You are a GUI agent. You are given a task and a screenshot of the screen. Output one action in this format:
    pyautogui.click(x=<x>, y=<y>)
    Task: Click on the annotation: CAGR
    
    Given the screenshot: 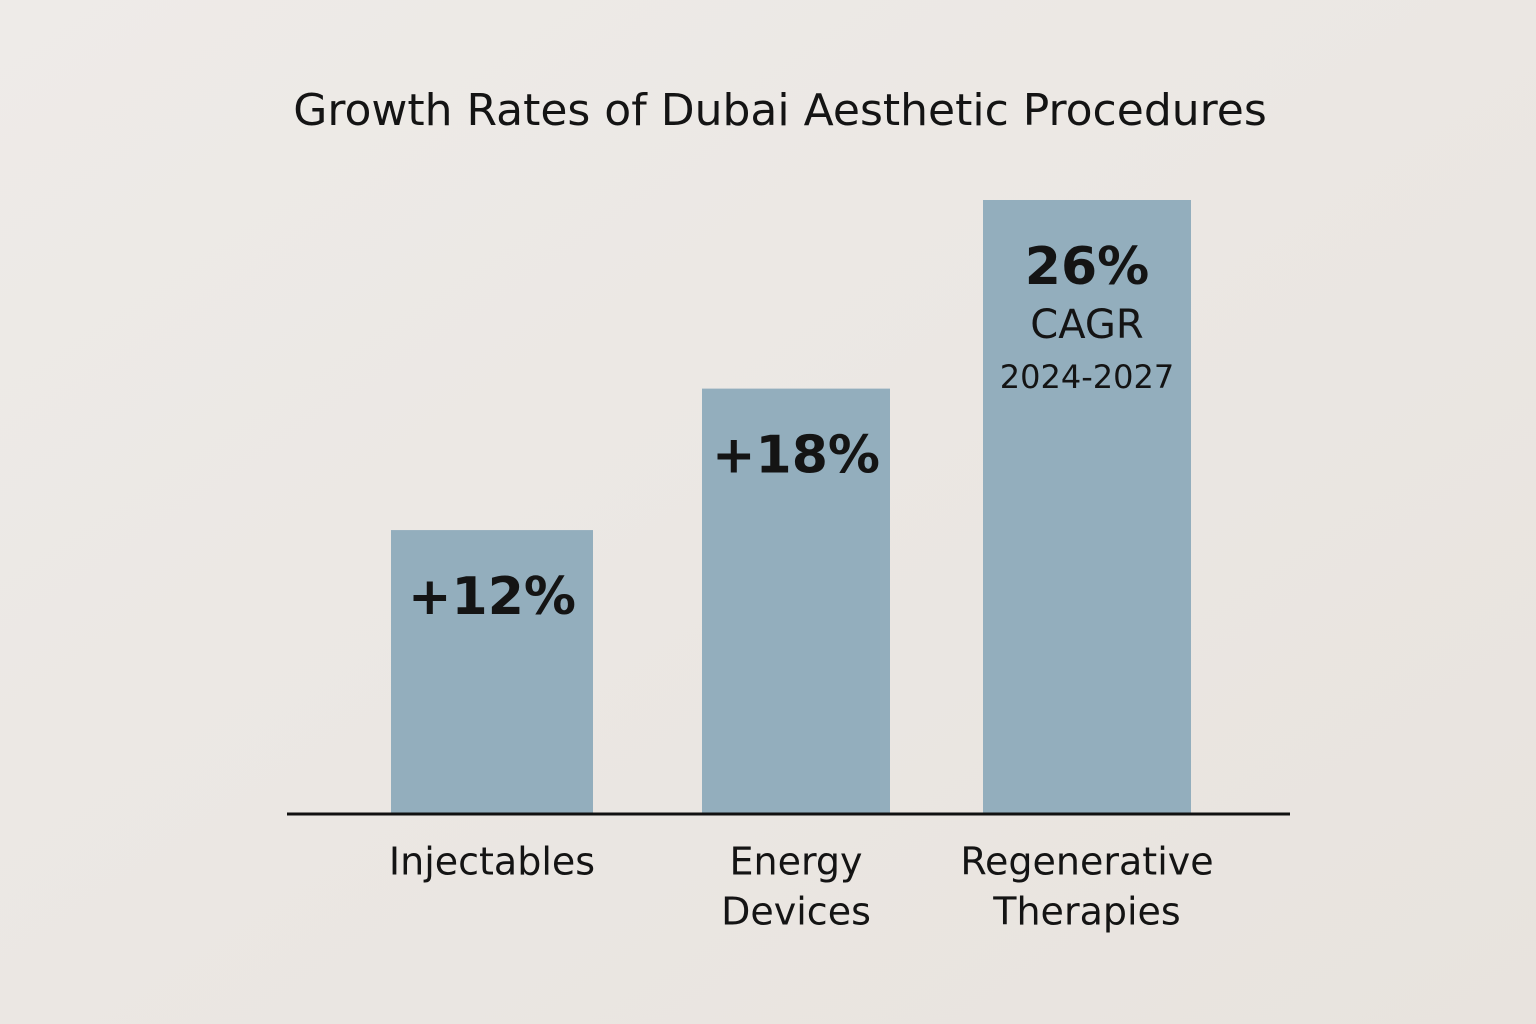 What is the action you would take?
    pyautogui.click(x=1086, y=325)
    